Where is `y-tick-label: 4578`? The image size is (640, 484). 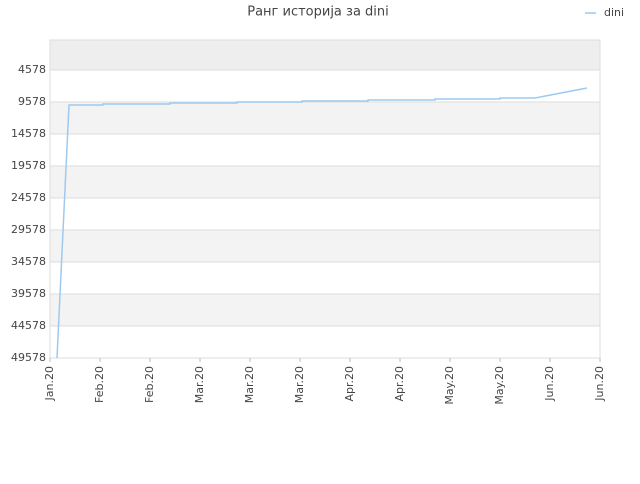 y-tick-label: 4578 is located at coordinates (32, 69).